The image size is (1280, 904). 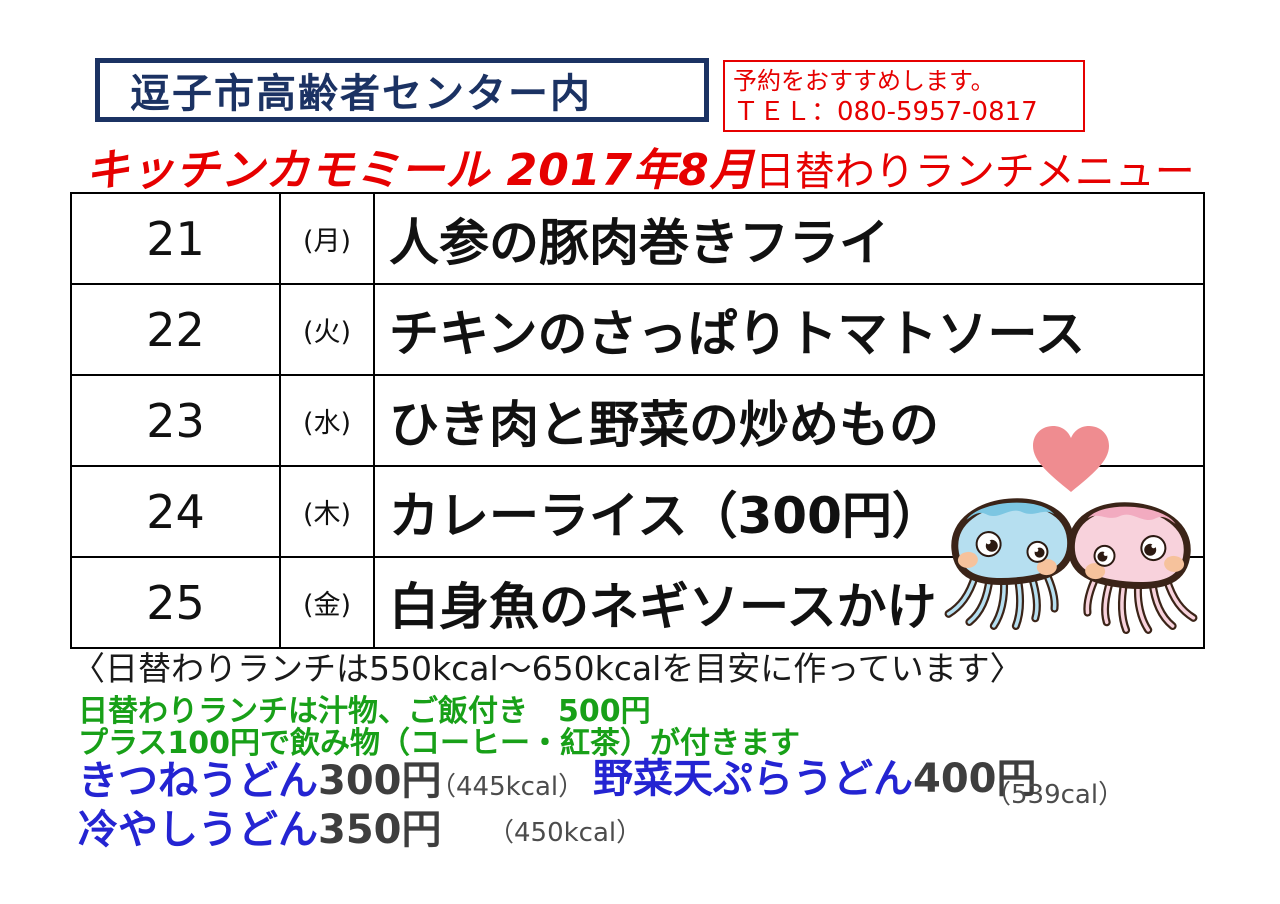 I want to click on udon-price: 350円, so click(x=380, y=830).